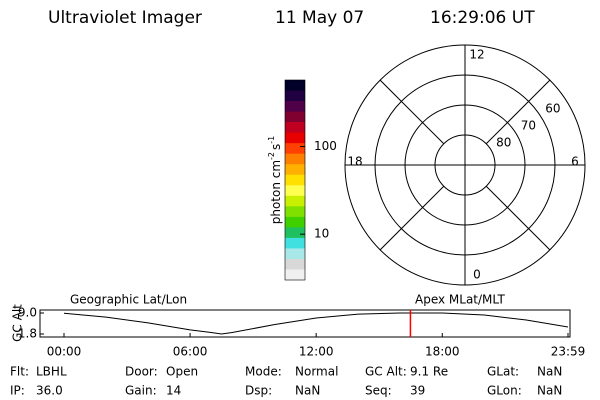 Image resolution: width=600 pixels, height=400 pixels. Describe the element at coordinates (27, 313) in the screenshot. I see `y-tick-label: 9.0` at that location.